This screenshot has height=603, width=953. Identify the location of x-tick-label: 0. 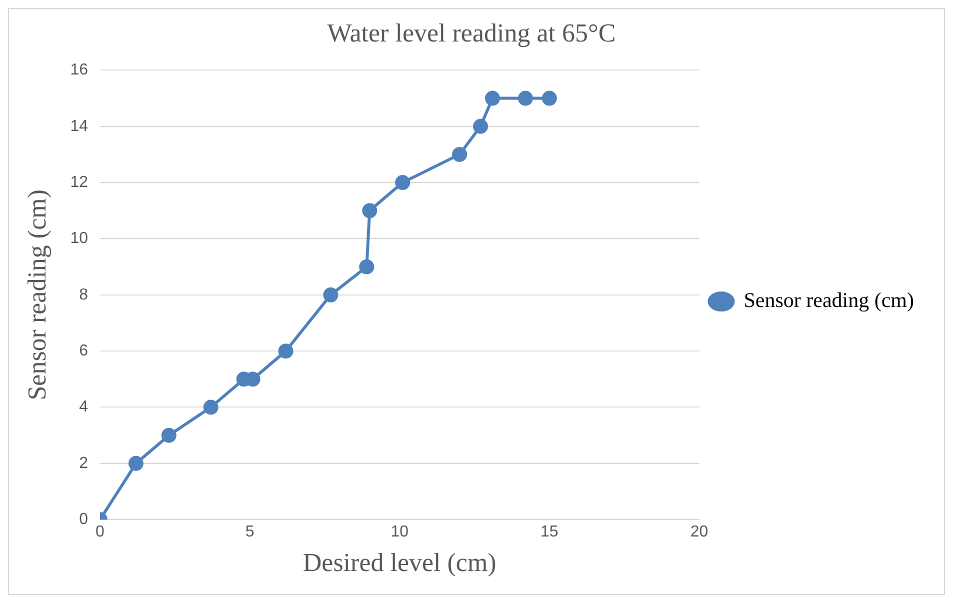
(100, 532).